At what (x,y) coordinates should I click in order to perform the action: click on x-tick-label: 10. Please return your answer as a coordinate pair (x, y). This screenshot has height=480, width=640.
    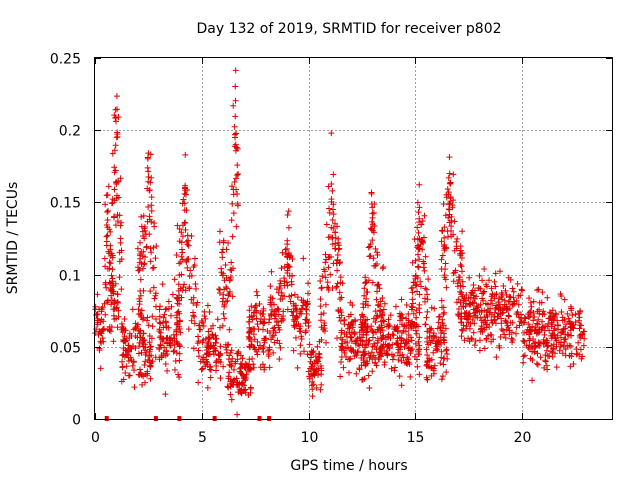
    Looking at the image, I should click on (310, 438).